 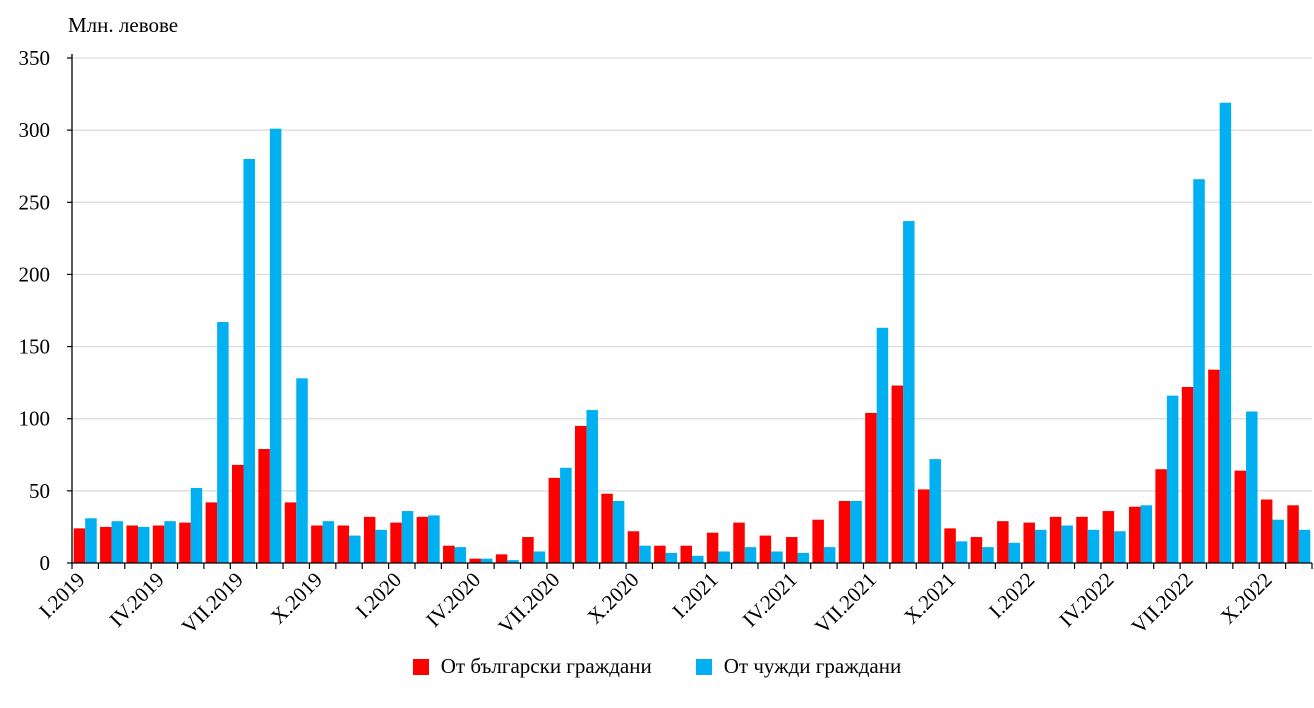 I want to click on x-tick-label: VII.2019, so click(x=212, y=603).